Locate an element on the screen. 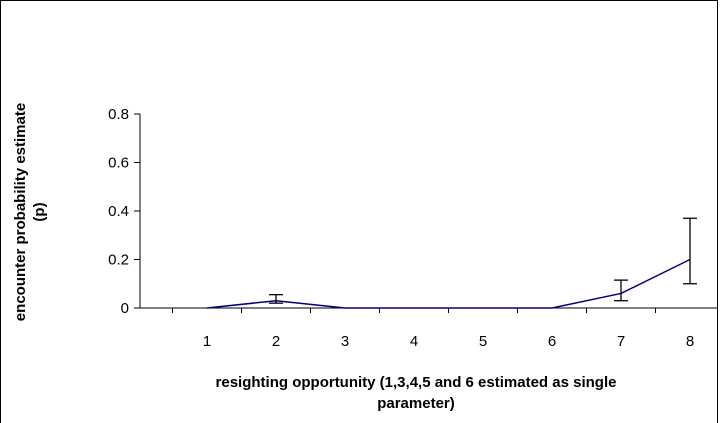 This screenshot has width=720, height=423. x-axis-ticks: 1 2 3 4 5 6 7 8 is located at coordinates (433, 329).